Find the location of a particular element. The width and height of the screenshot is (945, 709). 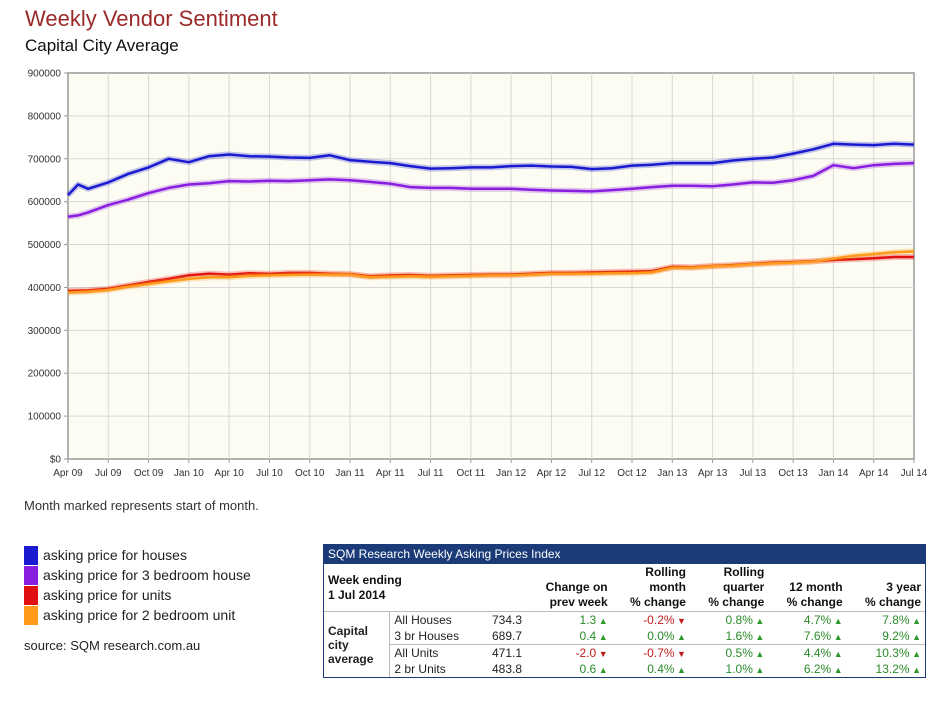

change-cell: 4.7% ▲ is located at coordinates (807, 619).